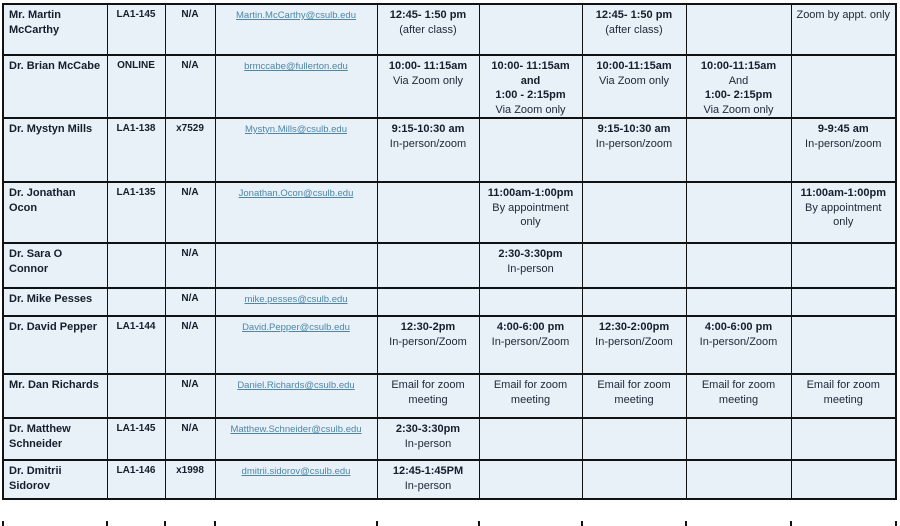 This screenshot has width=900, height=526. What do you see at coordinates (296, 472) in the screenshot?
I see `email-link: dmitrii.sidorov@csulb.edu` at bounding box center [296, 472].